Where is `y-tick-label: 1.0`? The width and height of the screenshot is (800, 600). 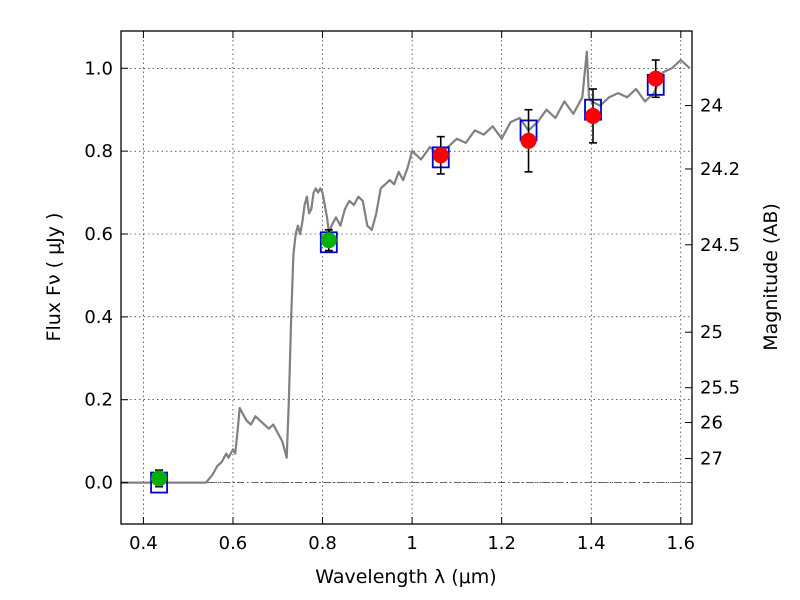
y-tick-label: 1.0 is located at coordinates (98, 68).